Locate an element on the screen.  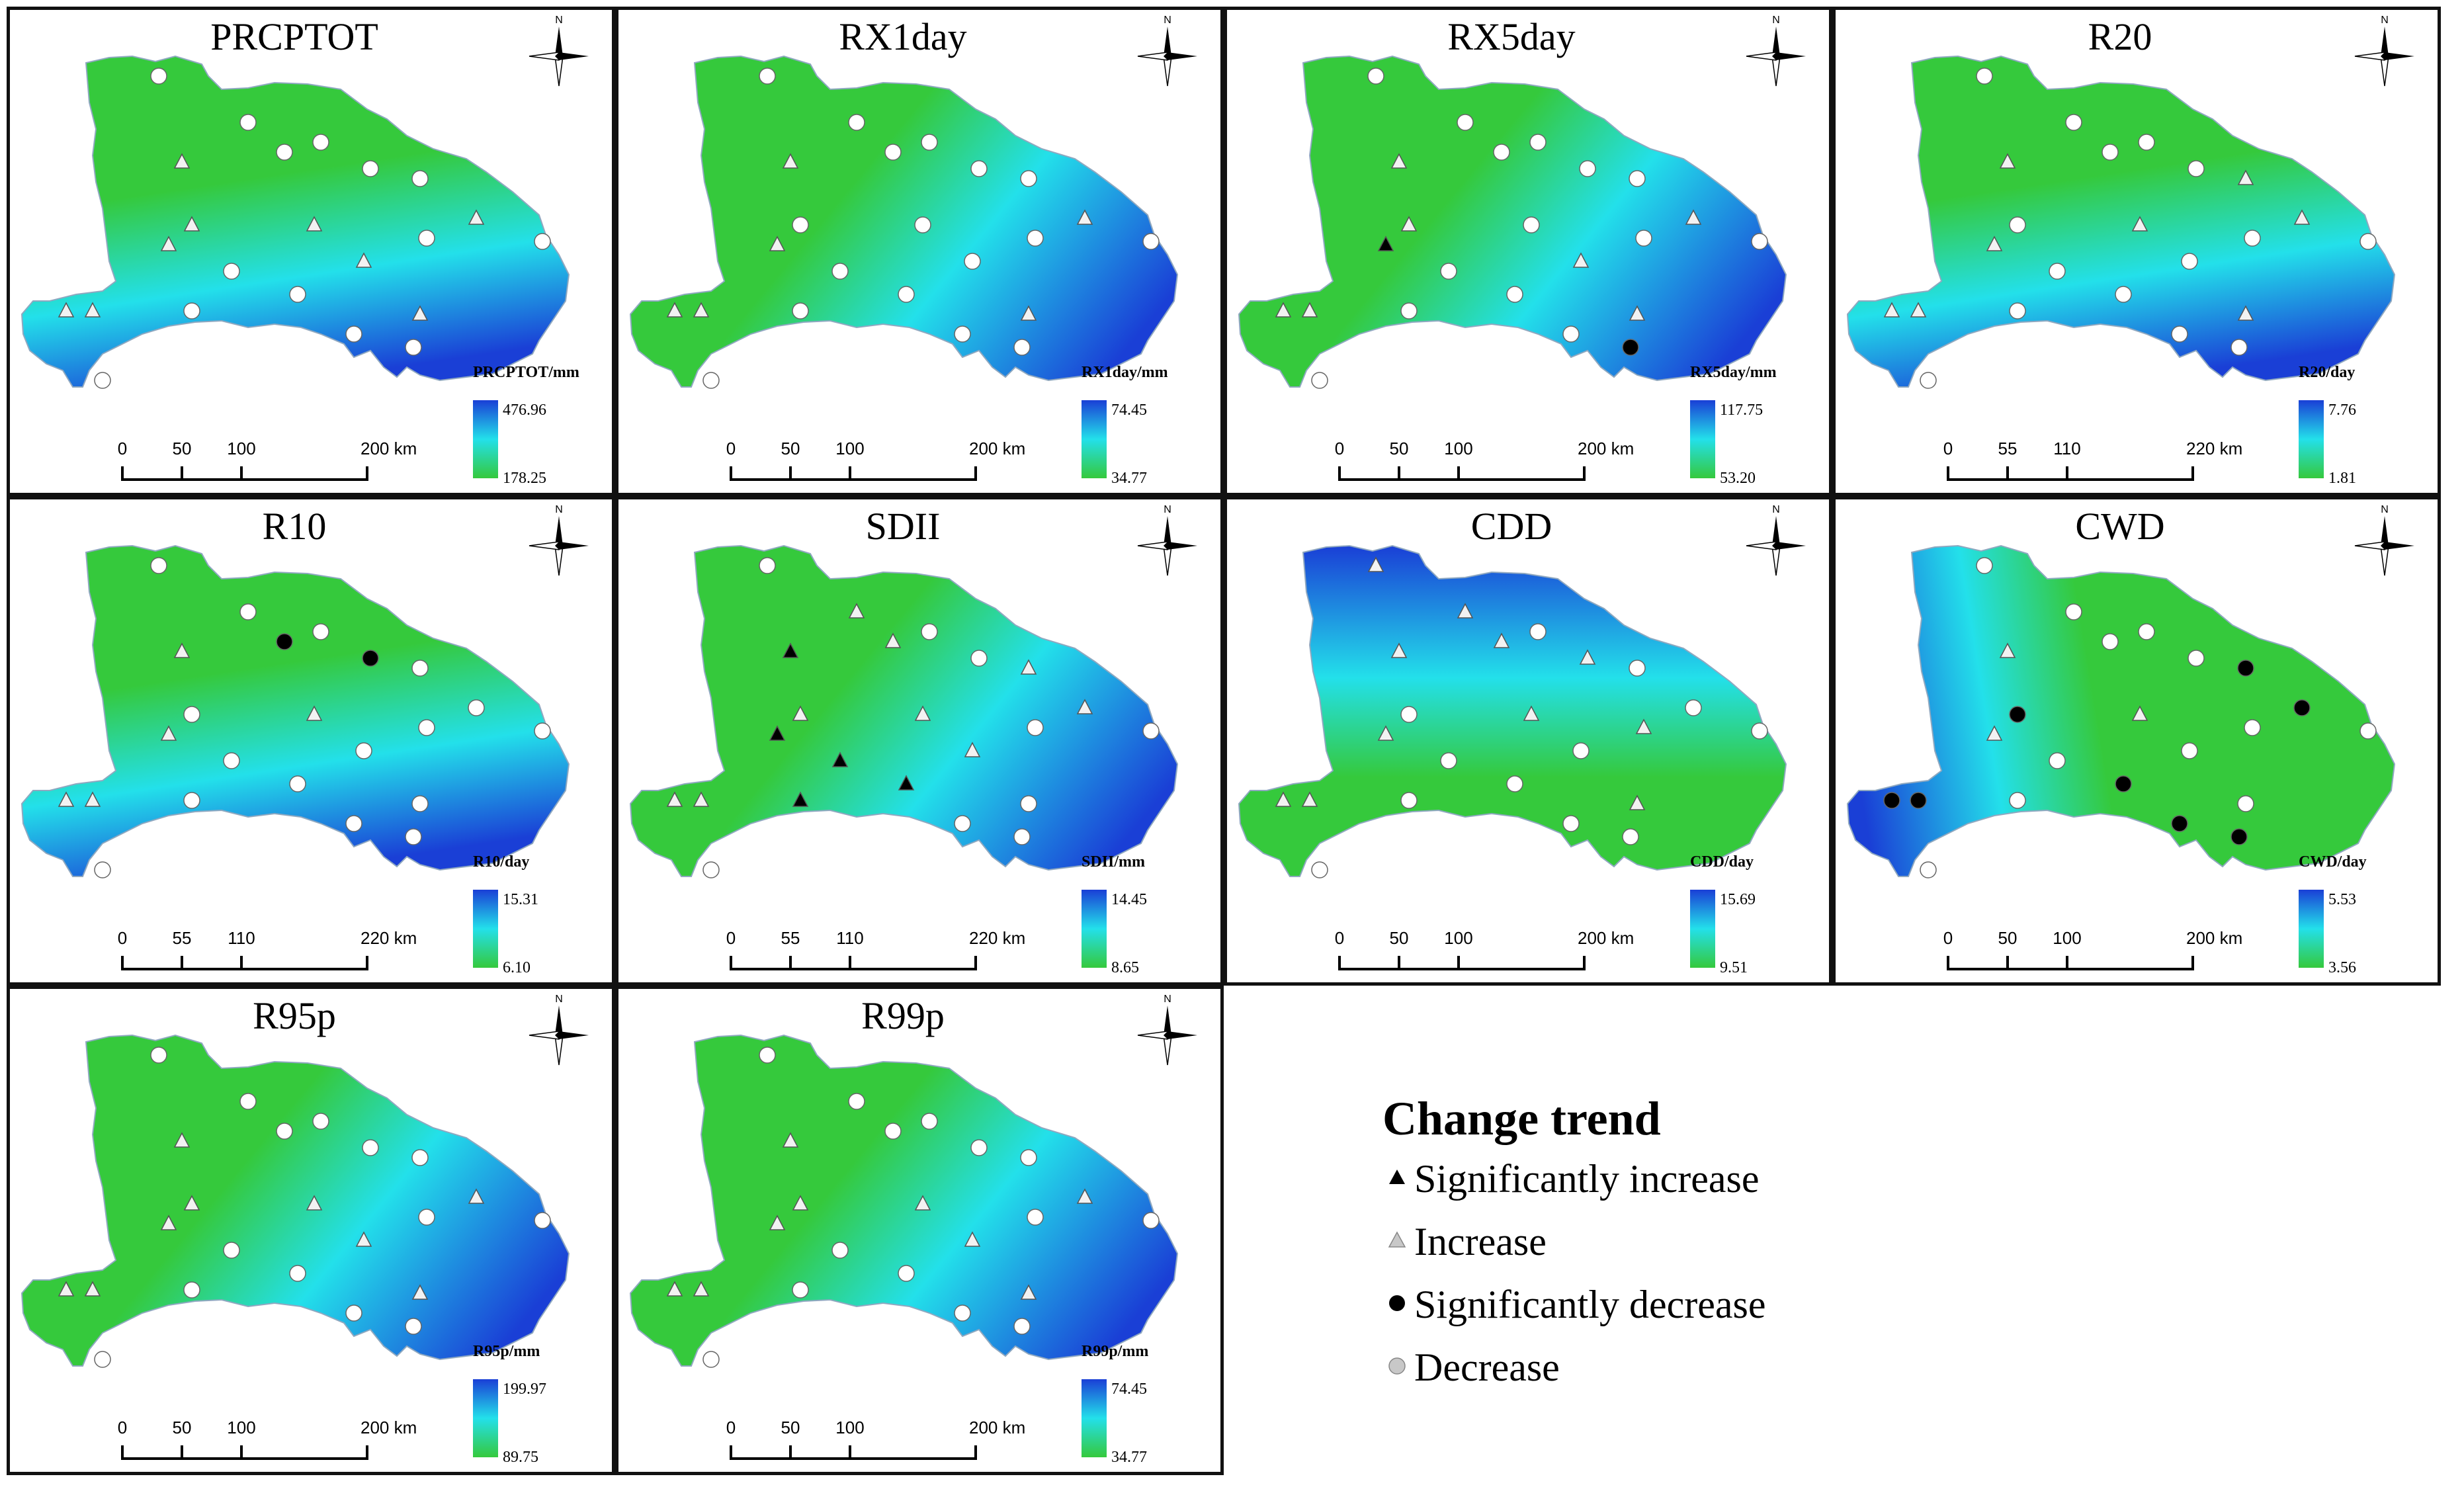
legend-item-significant-increase: Significantly increase is located at coordinates (1587, 1179).